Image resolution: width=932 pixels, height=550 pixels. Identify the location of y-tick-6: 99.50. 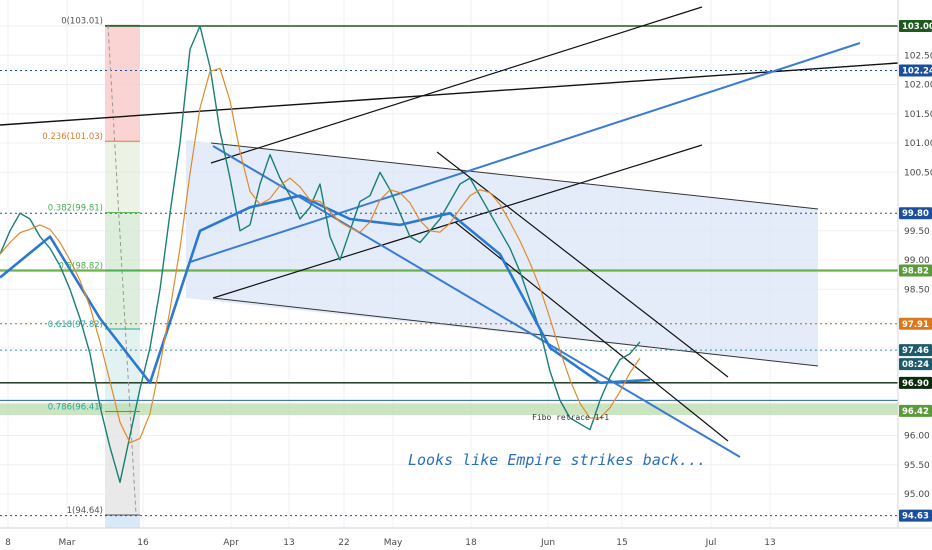
(917, 232).